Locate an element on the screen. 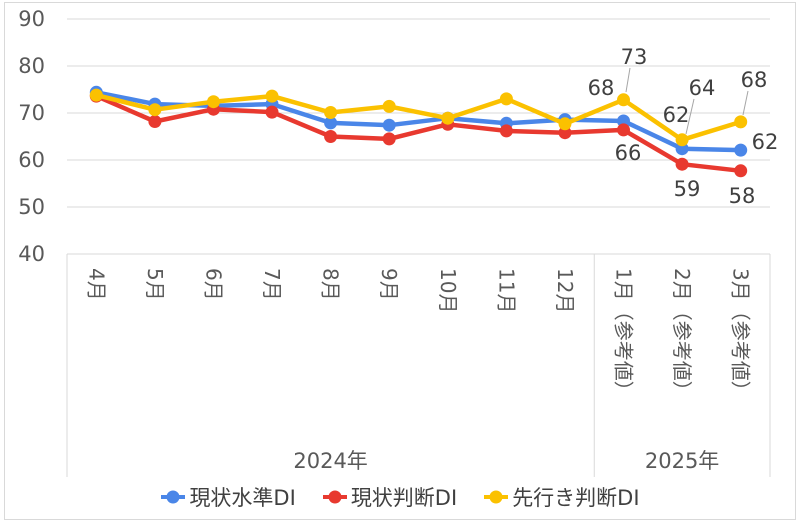 The height and width of the screenshot is (525, 800). y-tick-label: 60 is located at coordinates (31, 160).